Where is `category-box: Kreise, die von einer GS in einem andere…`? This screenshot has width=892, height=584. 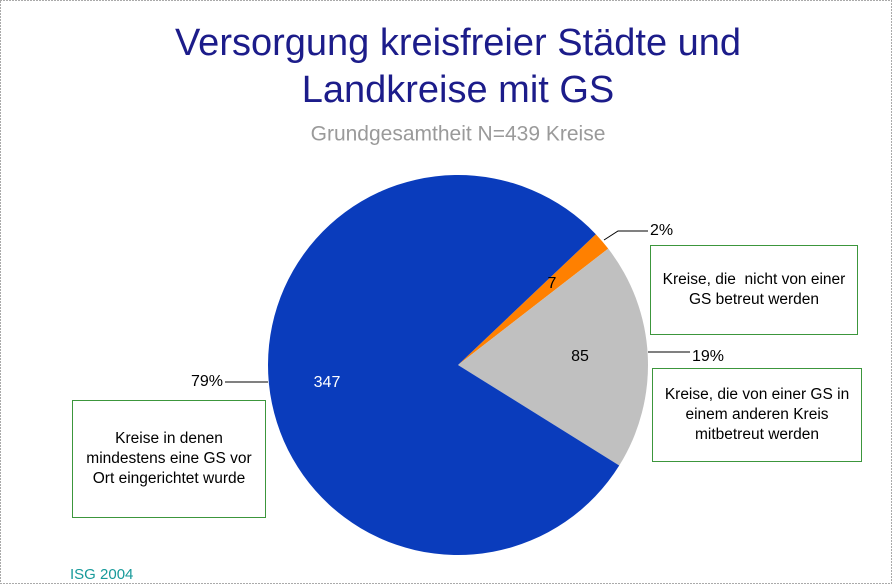
category-box: Kreise, die von einer GS in einem andere… is located at coordinates (757, 415).